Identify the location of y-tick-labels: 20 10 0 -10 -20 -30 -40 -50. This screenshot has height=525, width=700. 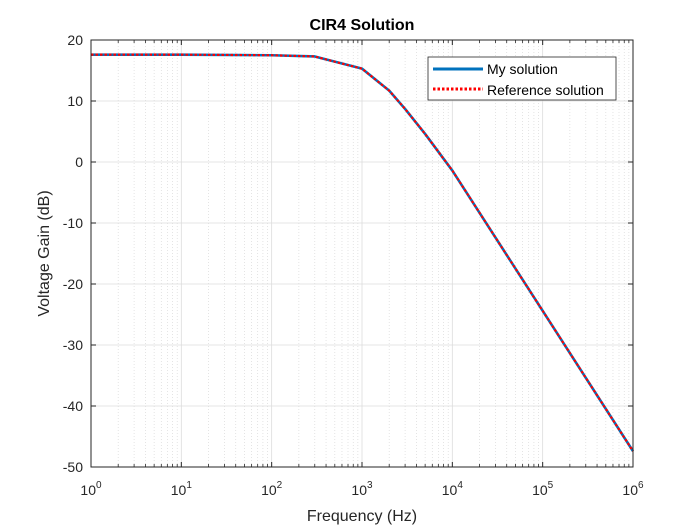
(73, 253).